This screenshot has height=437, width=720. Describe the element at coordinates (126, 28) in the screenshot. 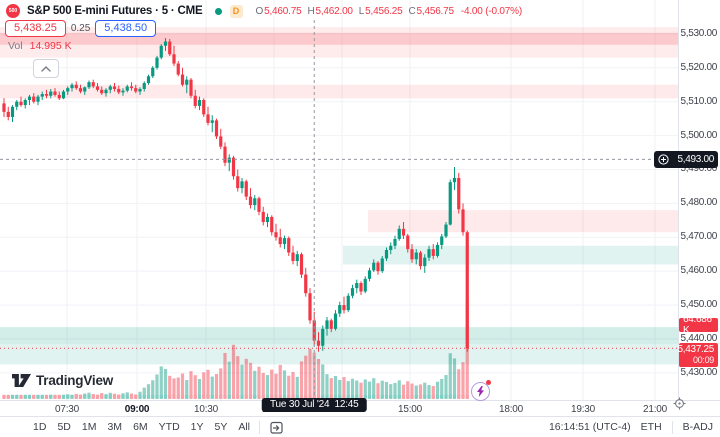

I see `ask-price-button: 5,438.50` at that location.